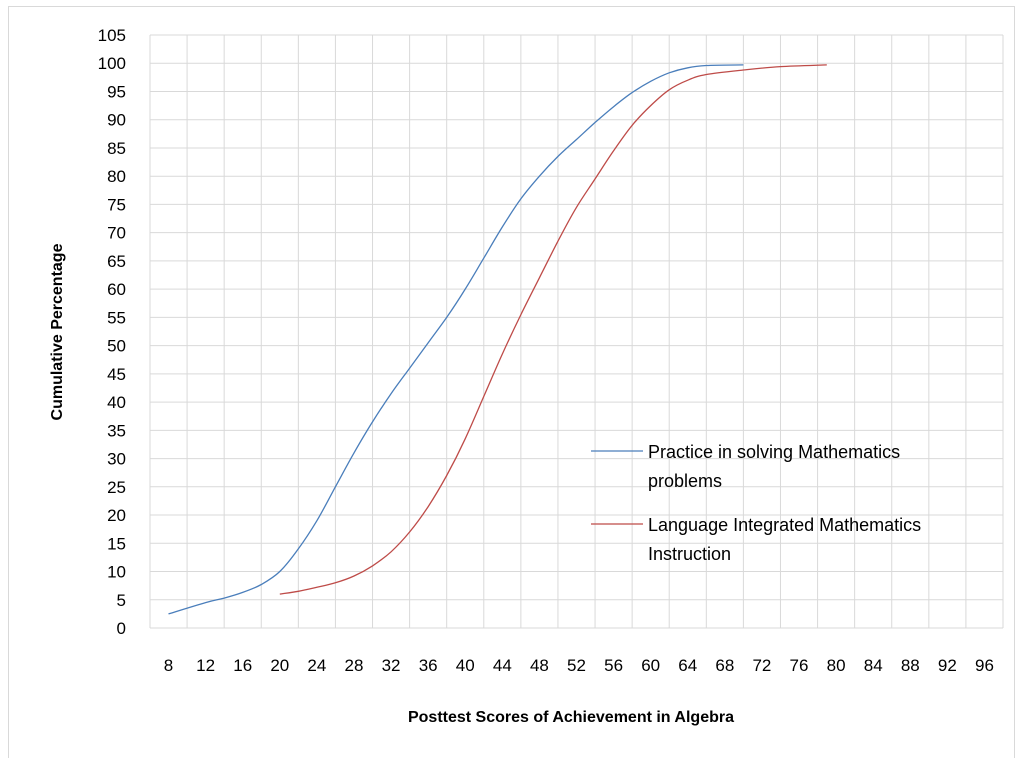  What do you see at coordinates (116, 120) in the screenshot?
I see `y-tick-label: 90` at bounding box center [116, 120].